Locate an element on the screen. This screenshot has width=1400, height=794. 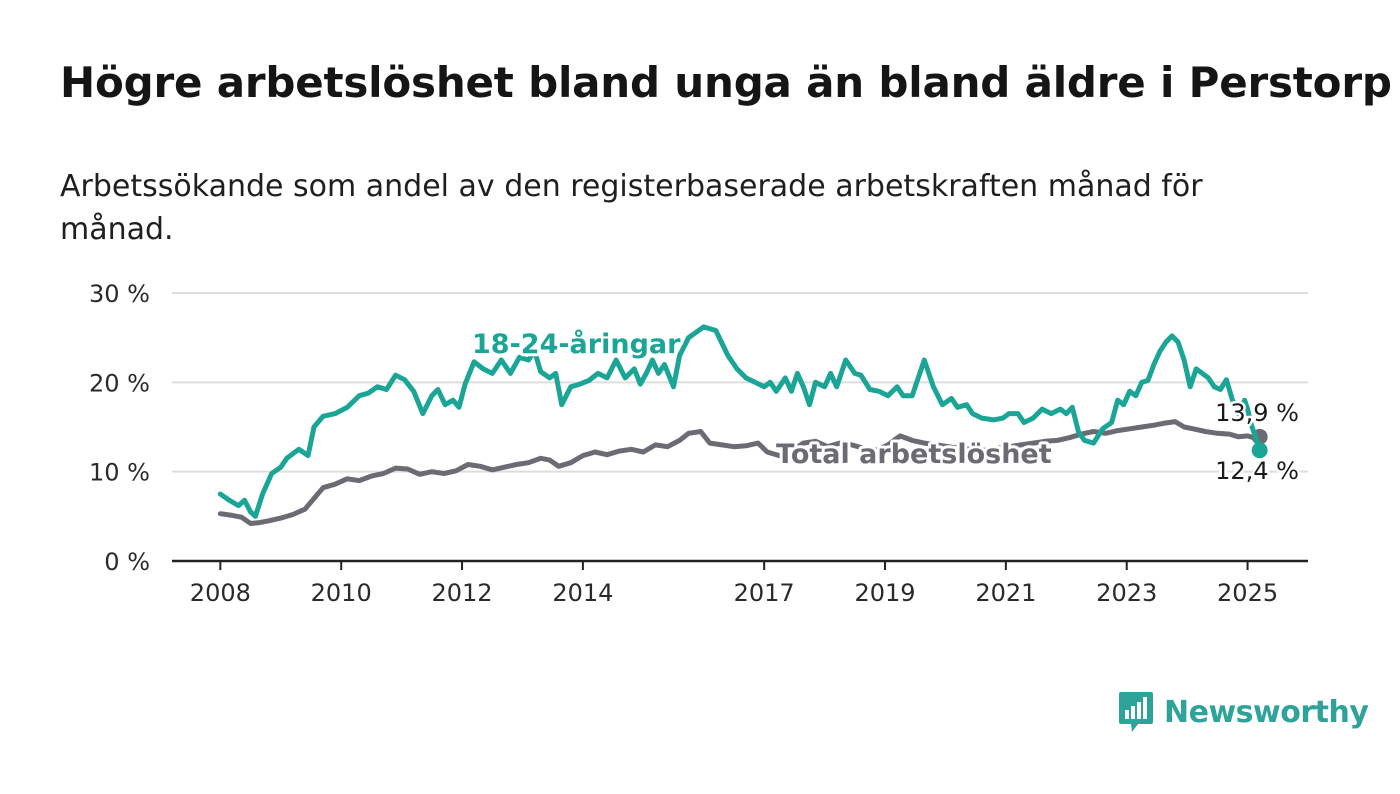
y-axis: 0 % 10 % 20 % 30 % is located at coordinates (119, 428).